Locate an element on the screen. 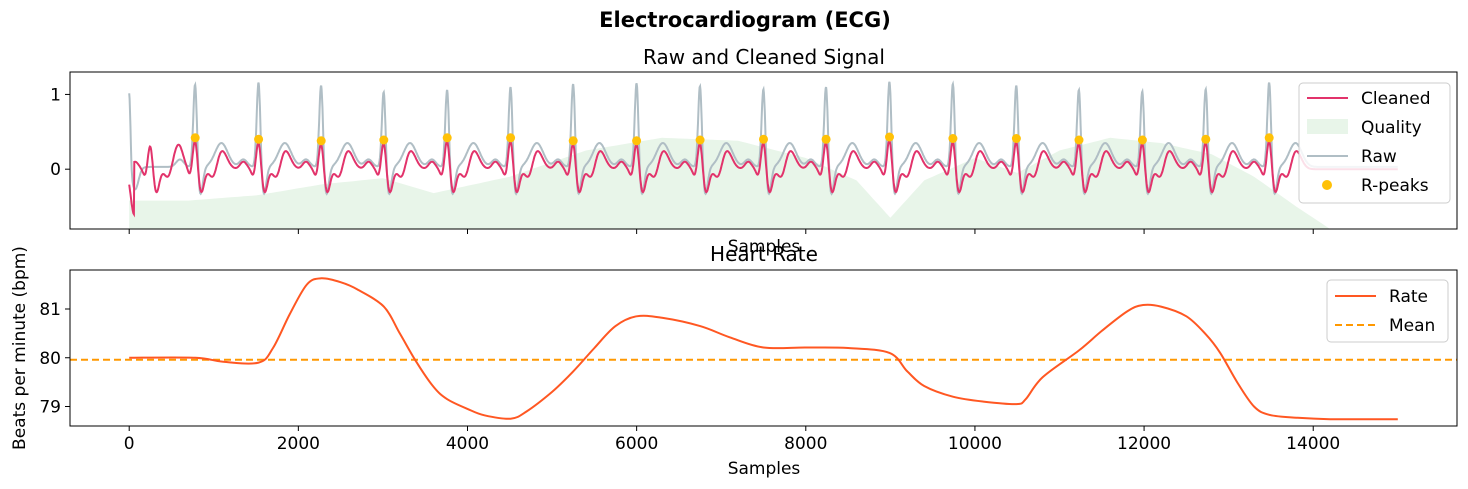 This screenshot has height=489, width=1468. legend-label-quality: Quality is located at coordinates (1391, 128).